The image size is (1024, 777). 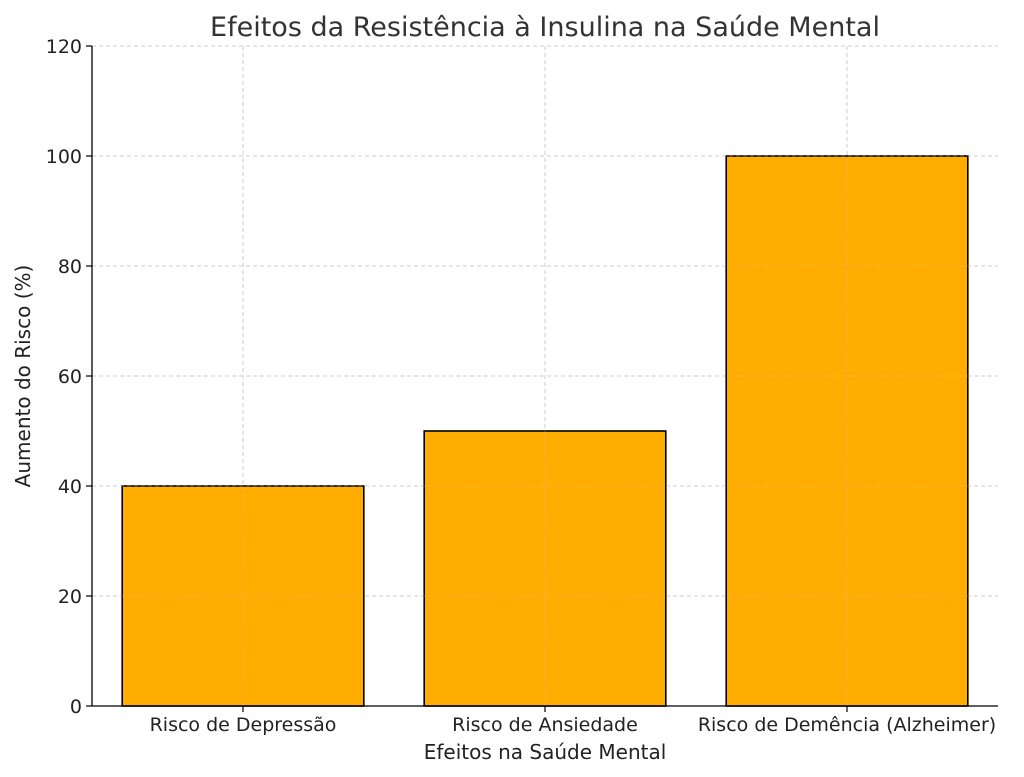 I want to click on y-axis-ticks: 0 20 40 60 80 100 120, so click(x=69, y=377).